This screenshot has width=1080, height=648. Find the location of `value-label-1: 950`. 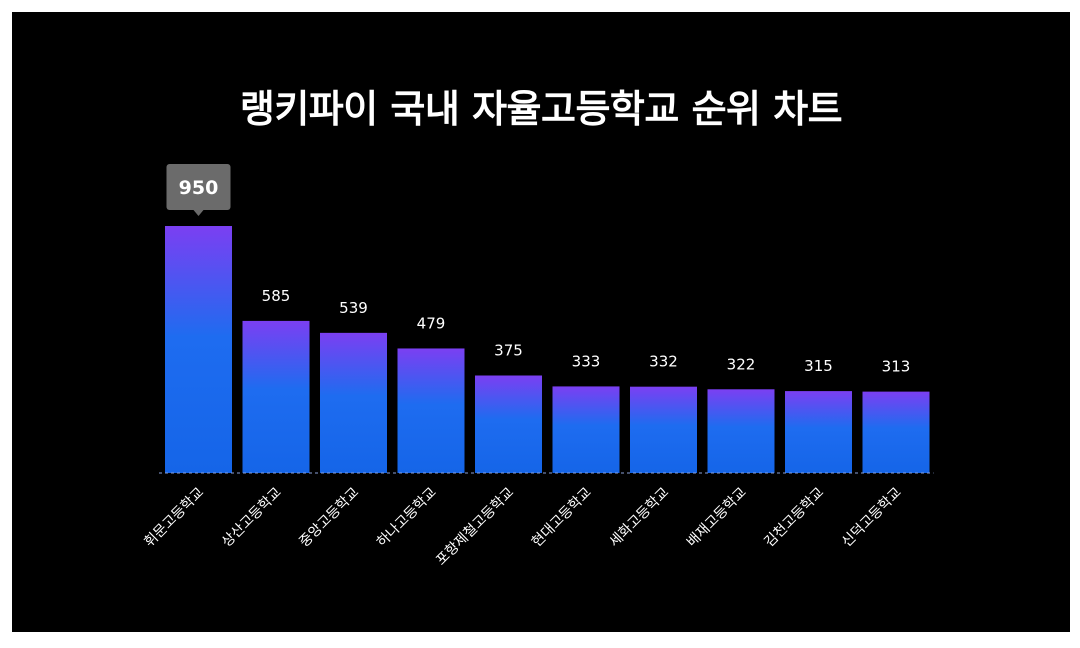

value-label-1: 950 is located at coordinates (199, 188).